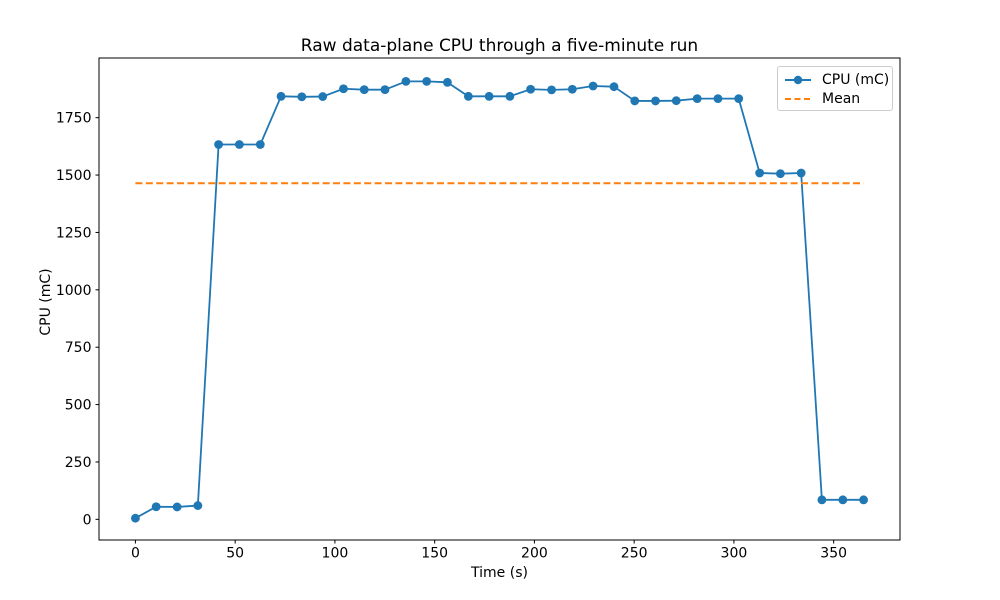  What do you see at coordinates (74, 119) in the screenshot?
I see `y-tick-label: 1750` at bounding box center [74, 119].